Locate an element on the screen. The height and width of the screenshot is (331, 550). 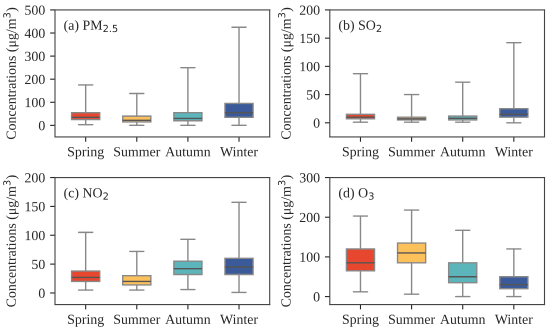
text: (c) NO$_{2}$ is located at coordinates (86, 194).